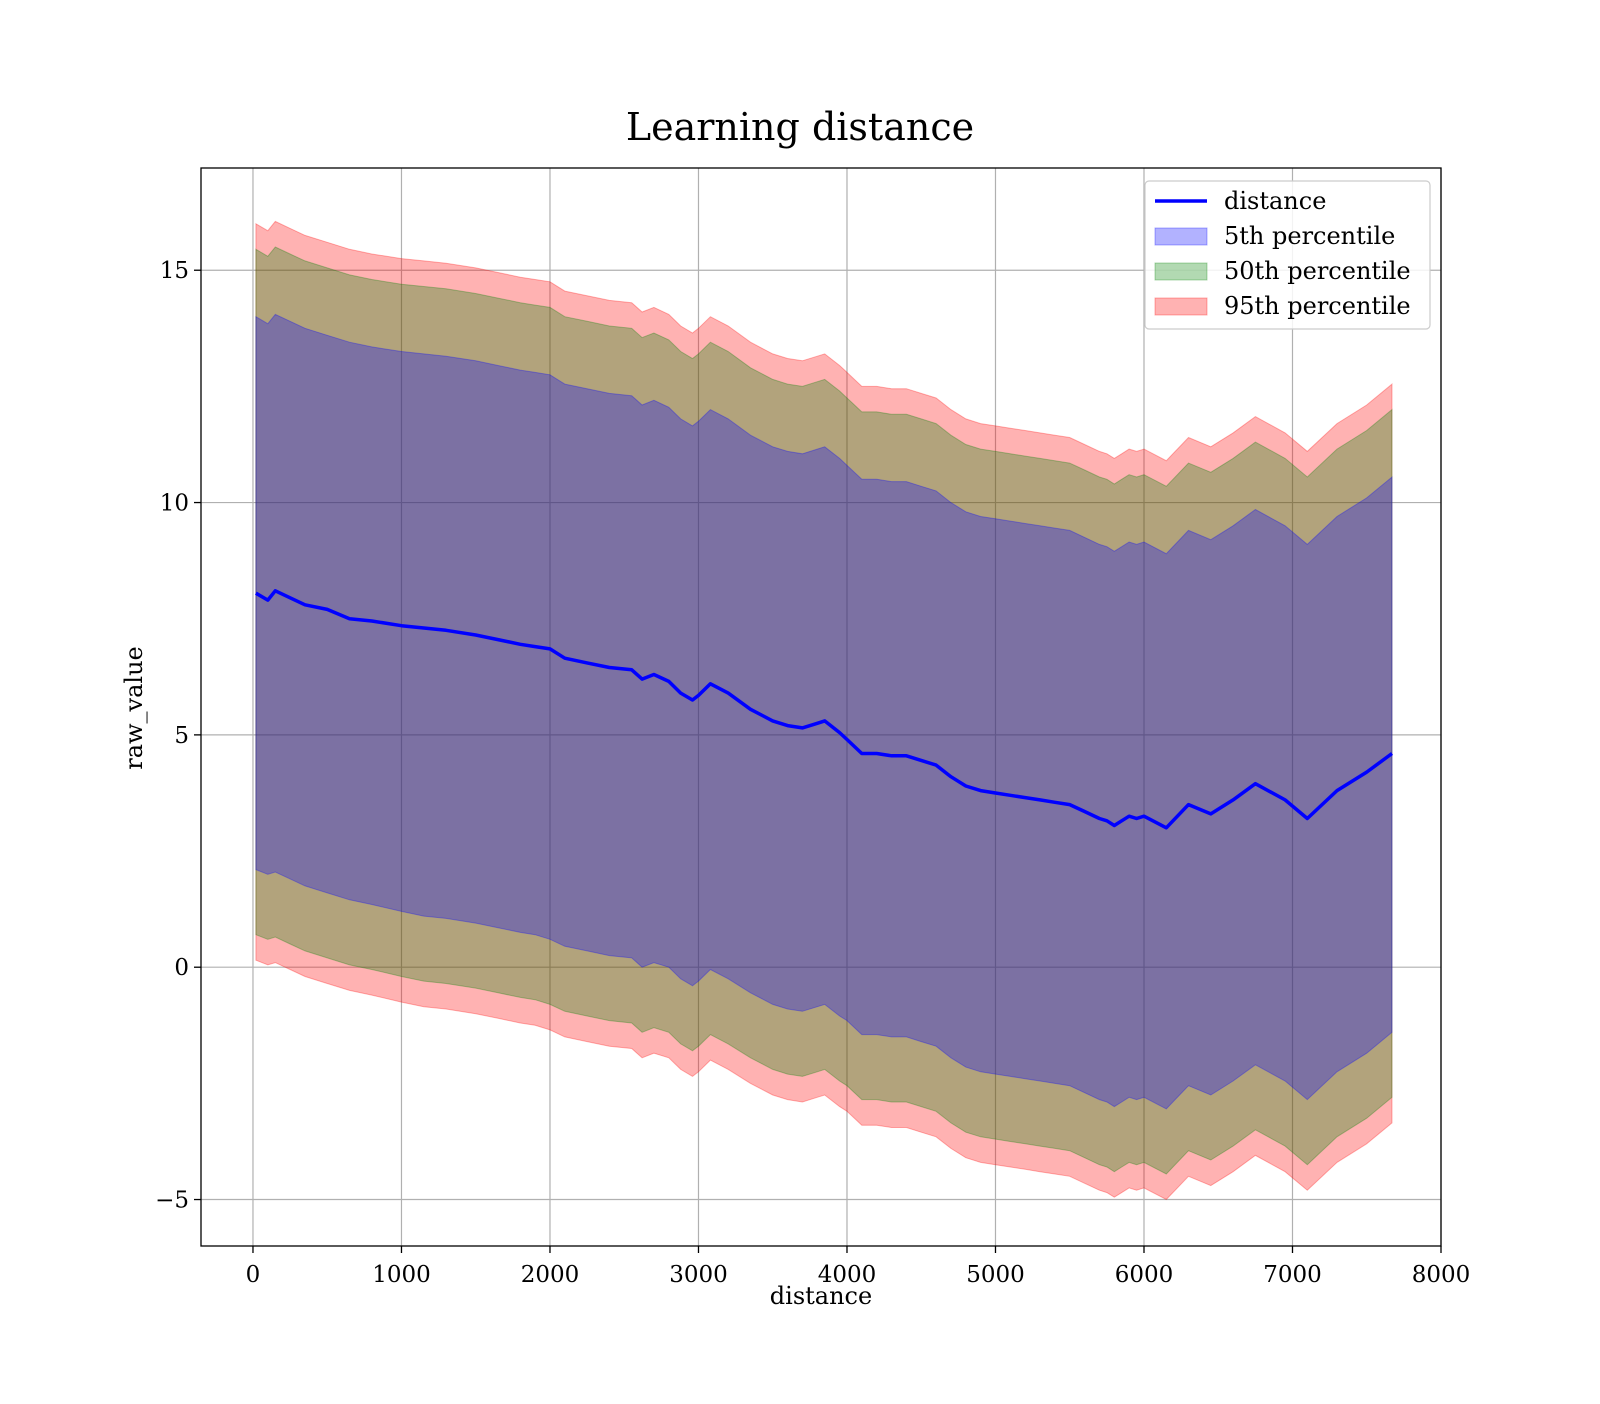  What do you see at coordinates (821, 1296) in the screenshot?
I see `x-axis-label: distance` at bounding box center [821, 1296].